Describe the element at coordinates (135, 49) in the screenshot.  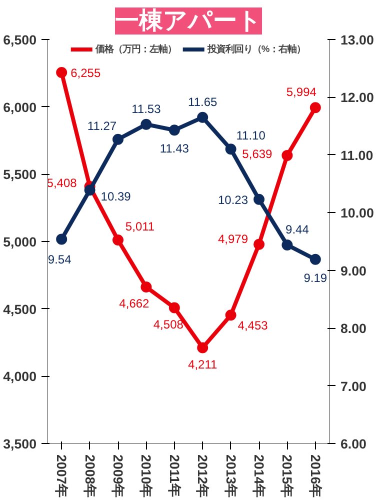
I see `legend-label: 価格（万円：左軸）` at that location.